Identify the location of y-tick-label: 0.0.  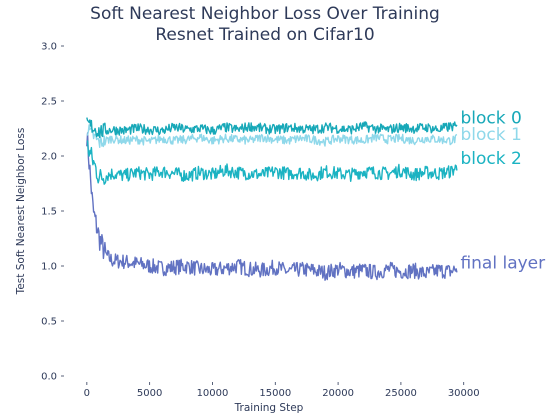
(49, 377).